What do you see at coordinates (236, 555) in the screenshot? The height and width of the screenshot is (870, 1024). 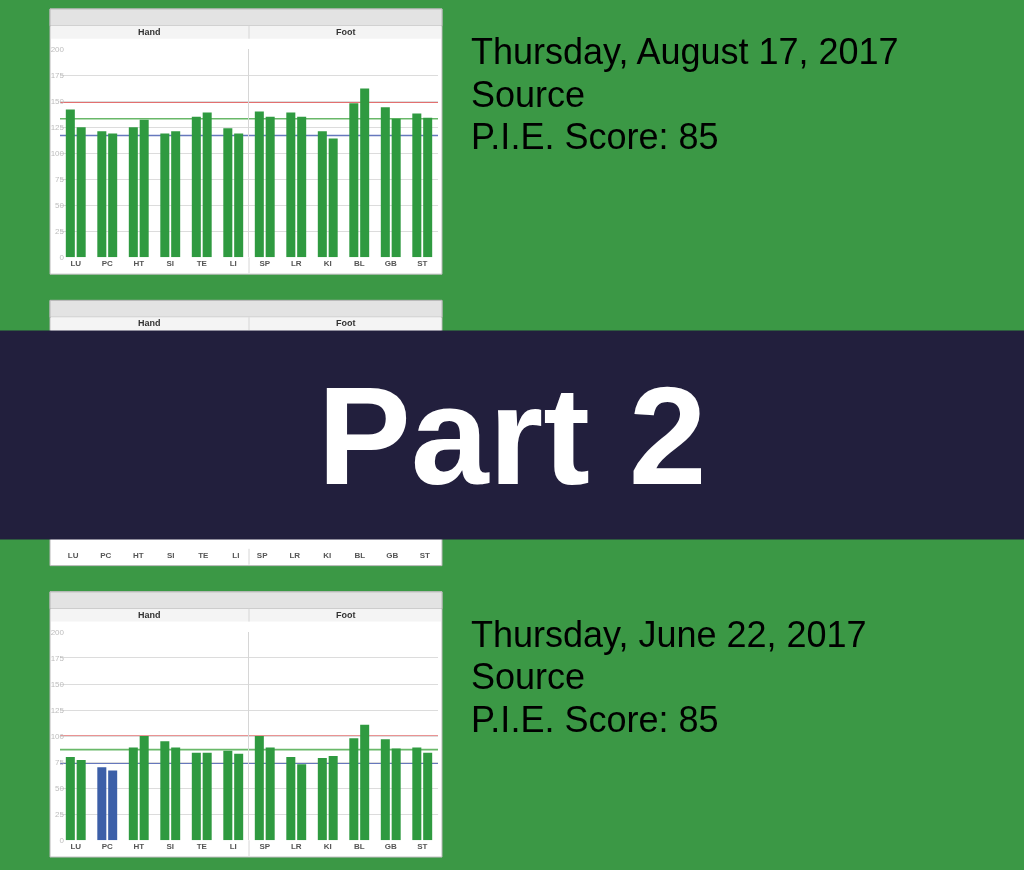 I see `category-label: LI` at bounding box center [236, 555].